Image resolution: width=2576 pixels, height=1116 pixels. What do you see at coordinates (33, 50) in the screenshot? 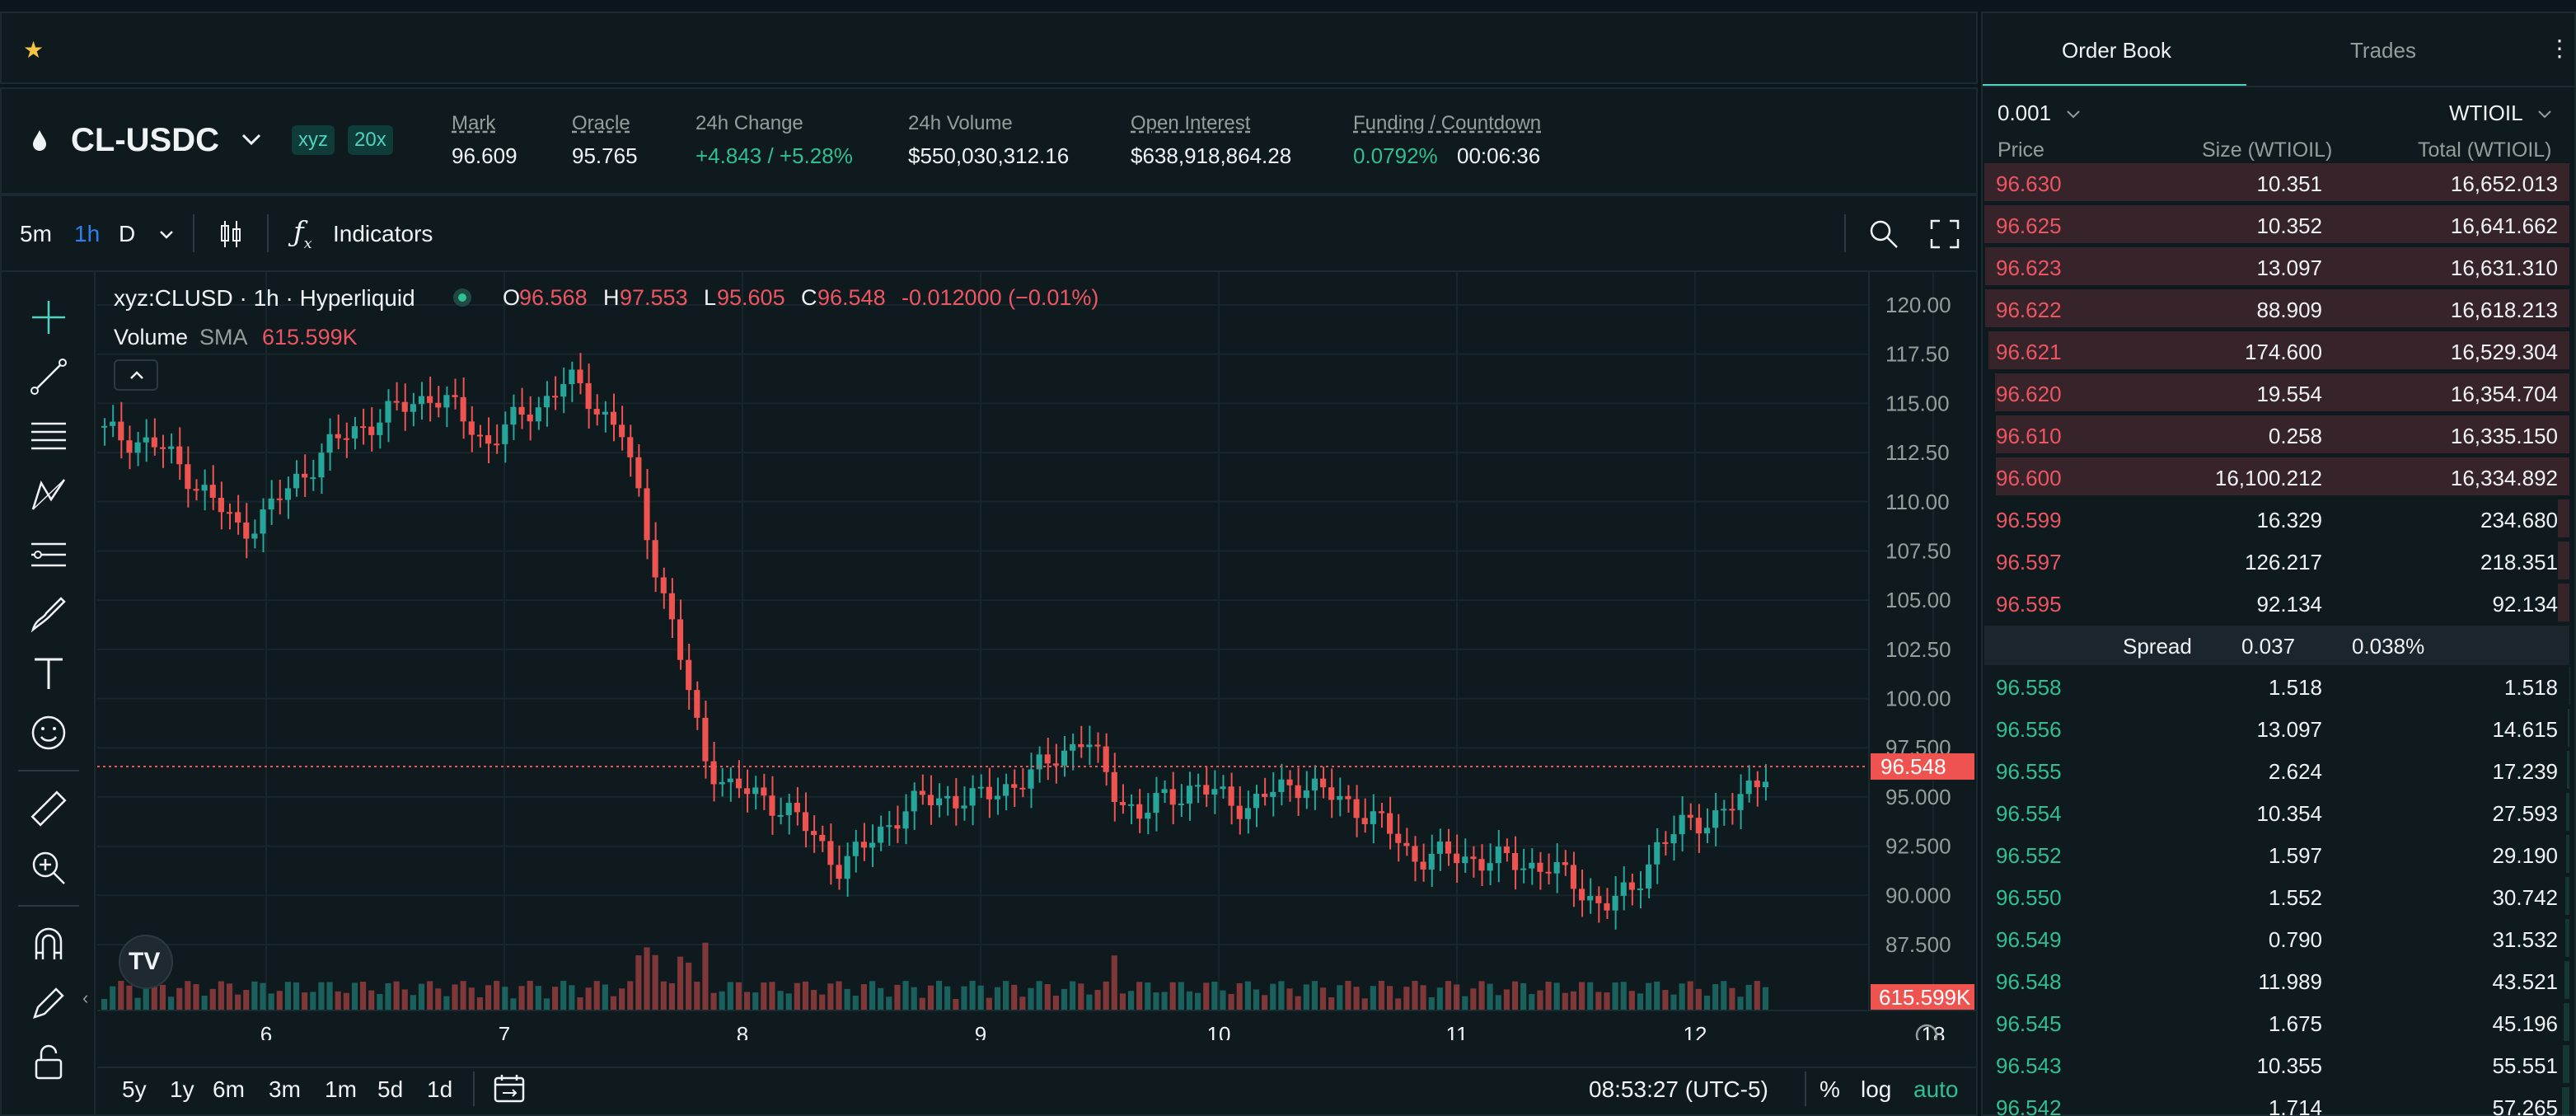
I see `star-icon: ★` at bounding box center [33, 50].